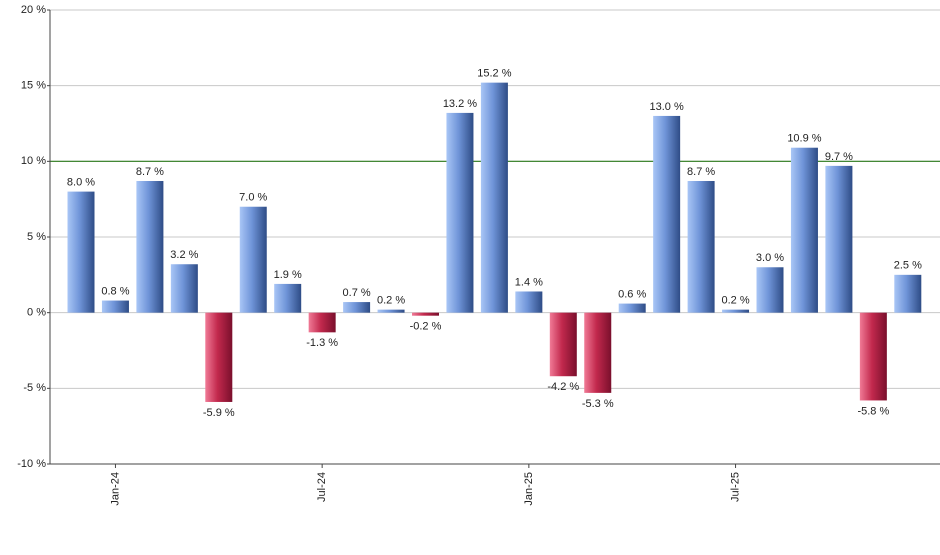  What do you see at coordinates (219, 413) in the screenshot?
I see `value-label: -5.9 %` at bounding box center [219, 413].